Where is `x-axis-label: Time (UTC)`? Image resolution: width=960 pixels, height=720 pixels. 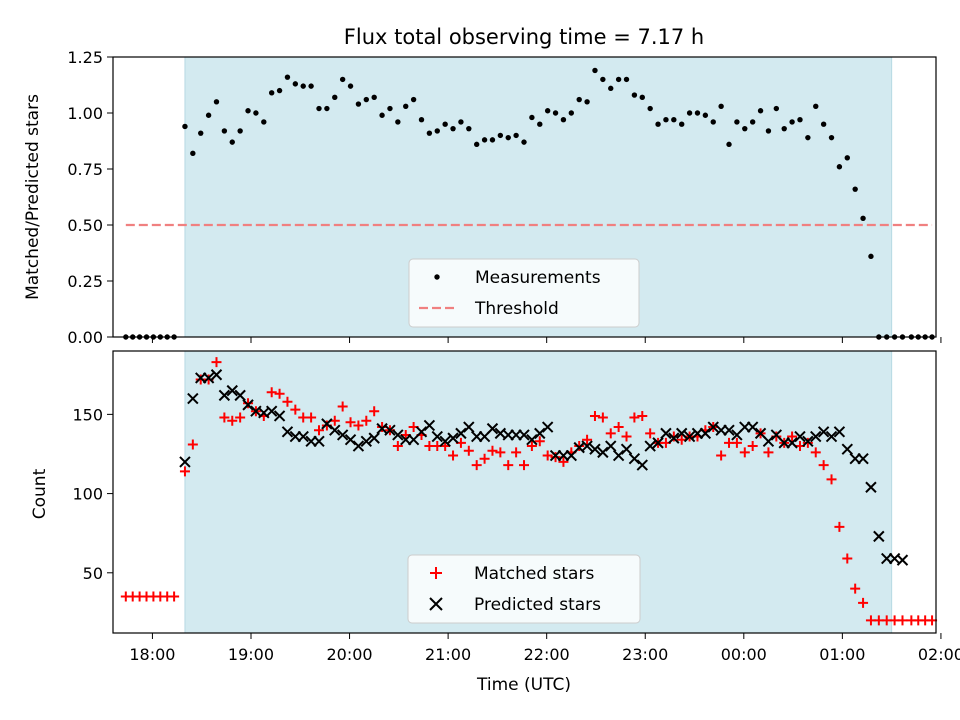 x-axis-label: Time (UTC) is located at coordinates (523, 685).